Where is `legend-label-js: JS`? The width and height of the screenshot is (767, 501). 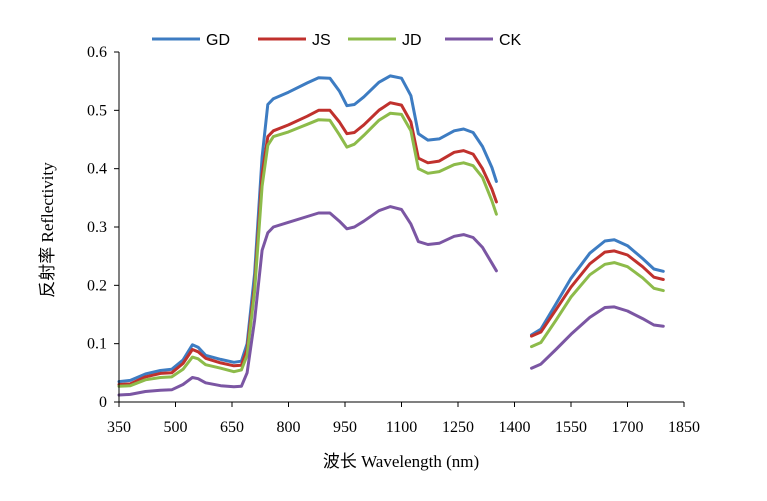
legend-label-js: JS is located at coordinates (321, 40).